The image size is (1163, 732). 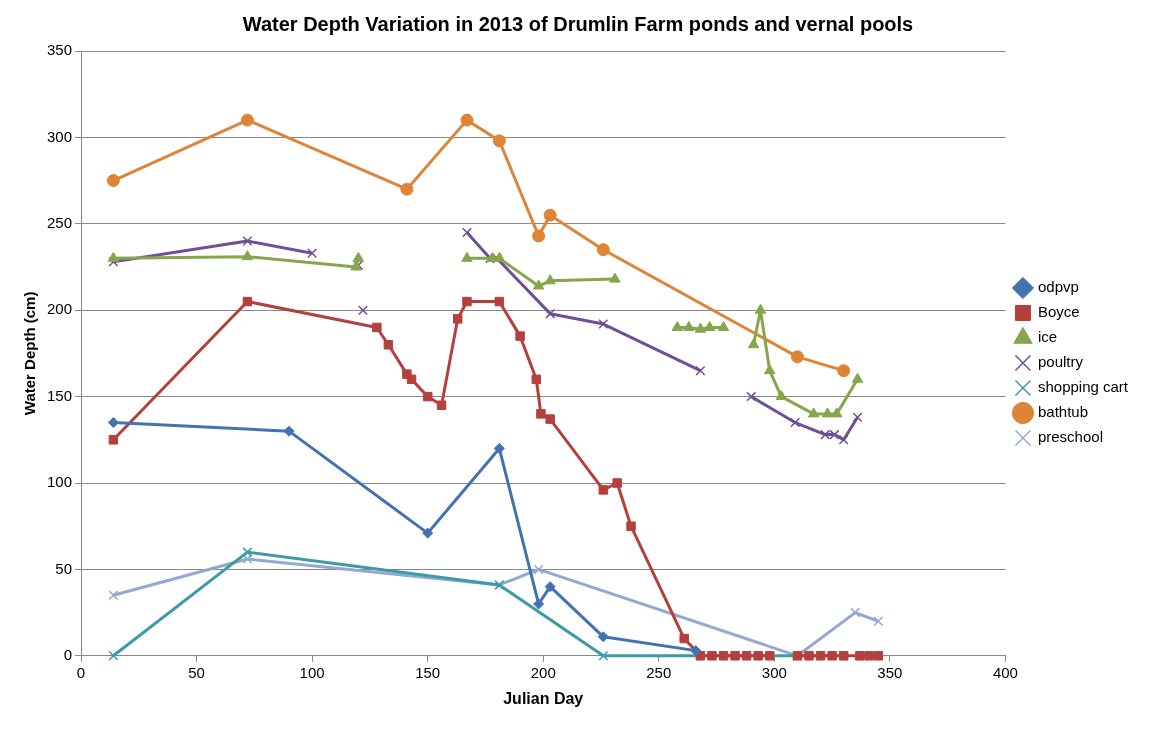 What do you see at coordinates (578, 23) in the screenshot?
I see `chart-title: Water Depth Variation in 2013 of Drumlin Farm ponds and vernal pools` at bounding box center [578, 23].